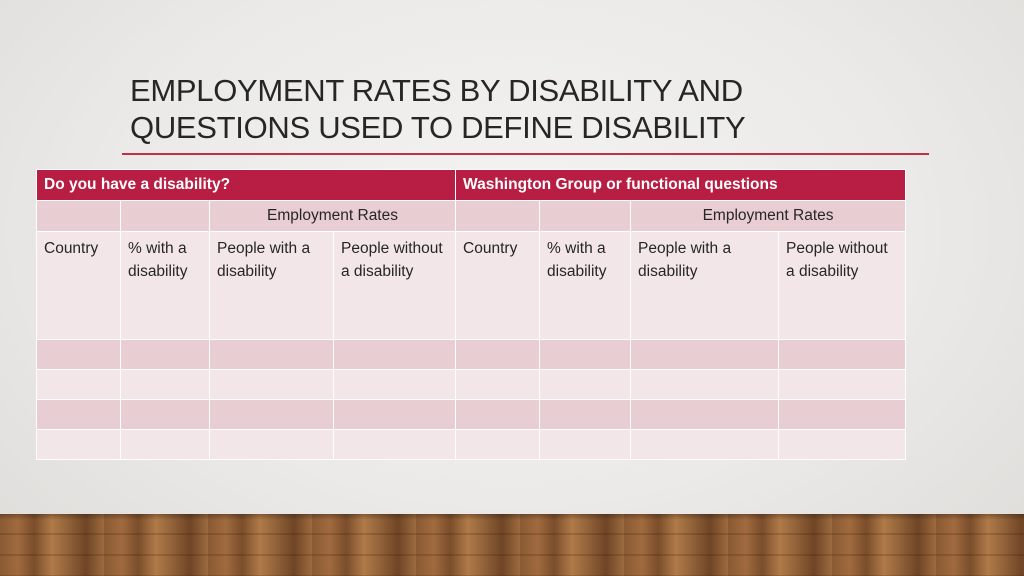  I want to click on header-washington-group: Washington Group or functional questions, so click(681, 185).